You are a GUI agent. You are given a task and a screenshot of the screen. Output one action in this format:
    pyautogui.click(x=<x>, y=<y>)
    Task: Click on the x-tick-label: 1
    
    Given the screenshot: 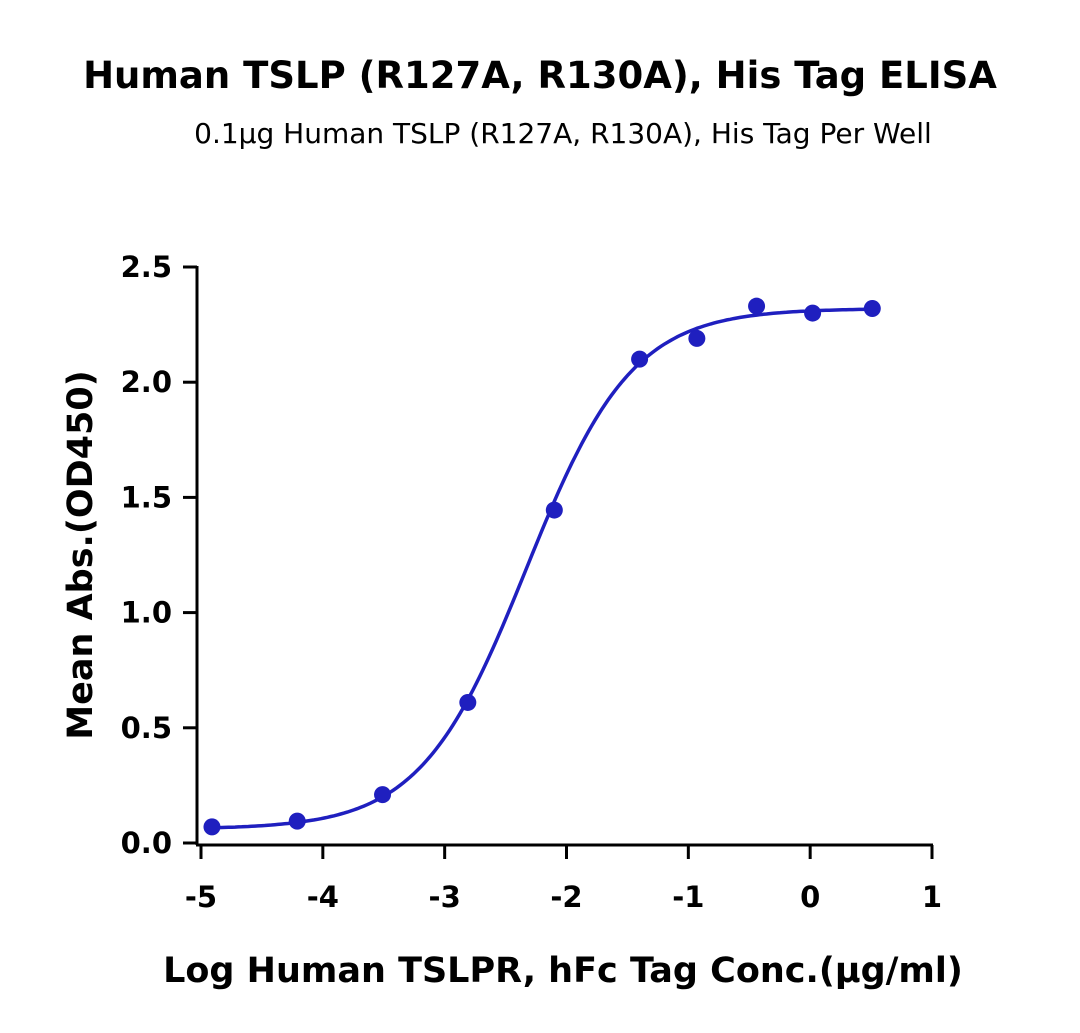 What is the action you would take?
    pyautogui.click(x=932, y=897)
    